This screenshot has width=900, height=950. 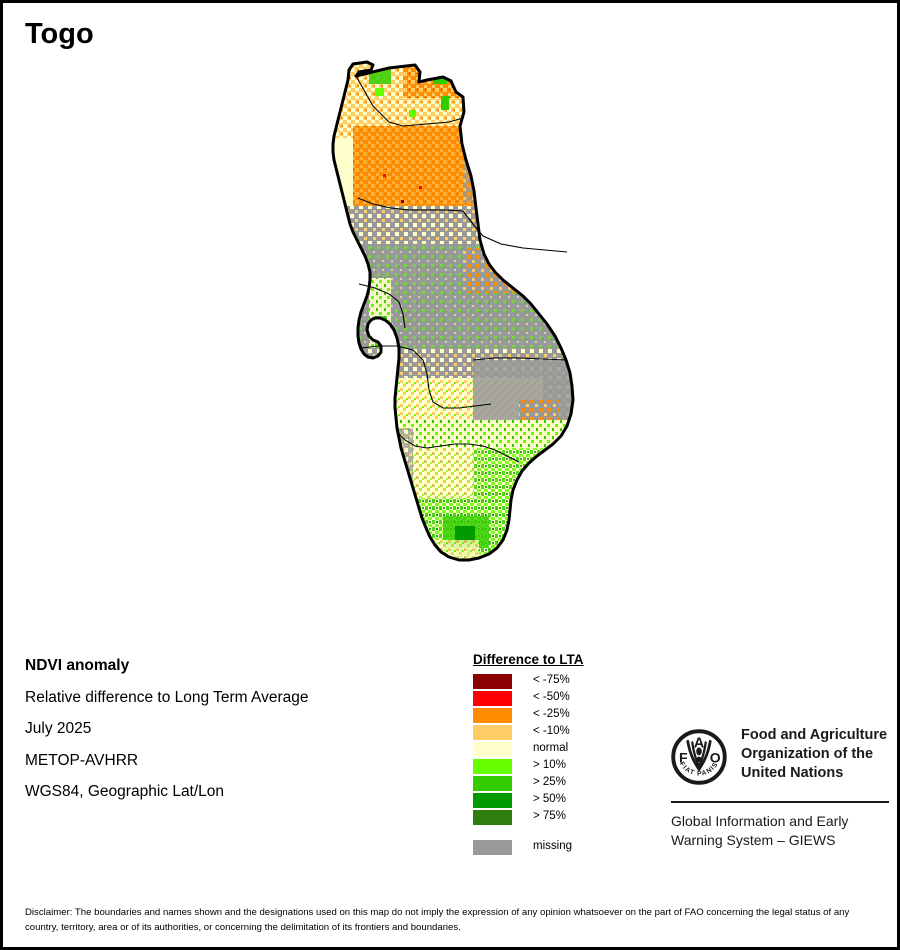 I want to click on legend-label-lt-10: < -10%, so click(x=551, y=731).